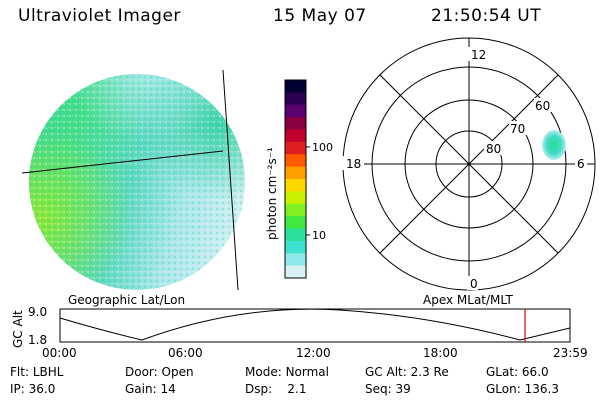 This screenshot has width=600, height=400. Describe the element at coordinates (230, 180) in the screenshot. I see `longitude-line` at that location.